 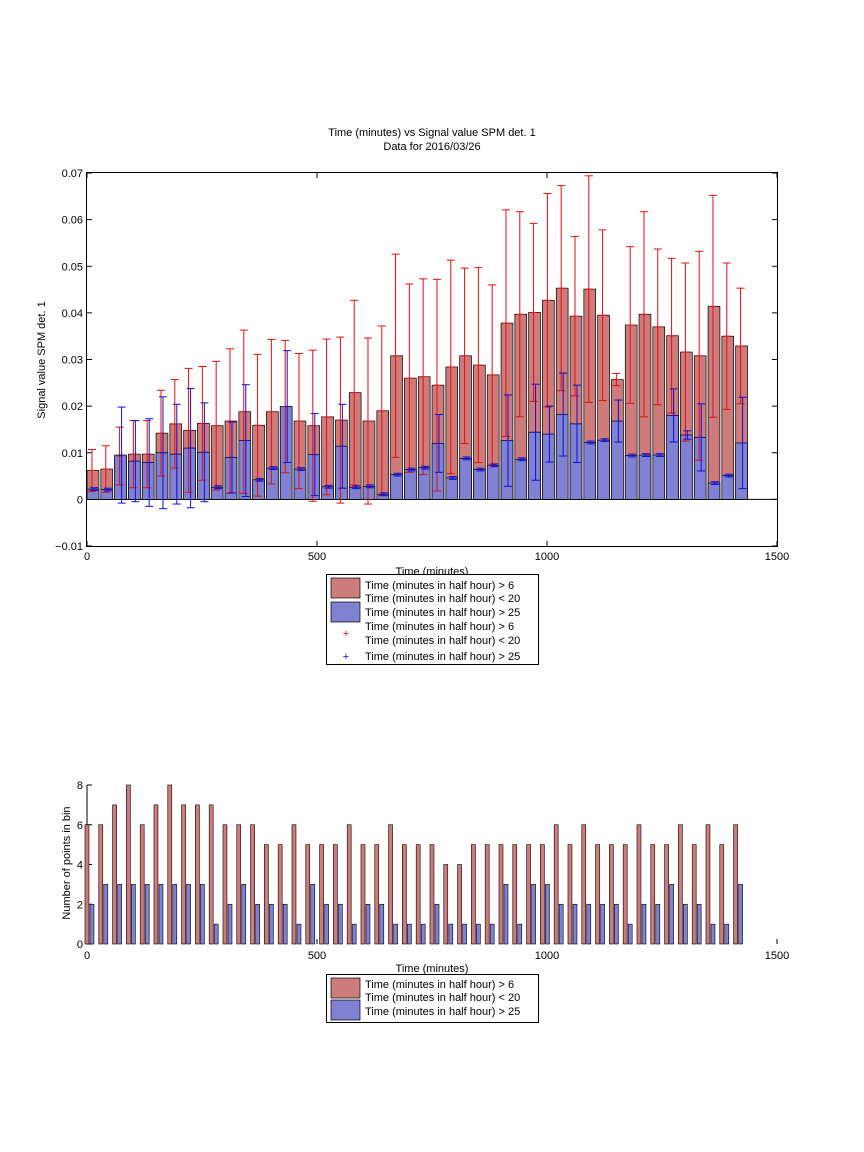 I want to click on y-tick-label: 0.03, so click(x=72, y=361).